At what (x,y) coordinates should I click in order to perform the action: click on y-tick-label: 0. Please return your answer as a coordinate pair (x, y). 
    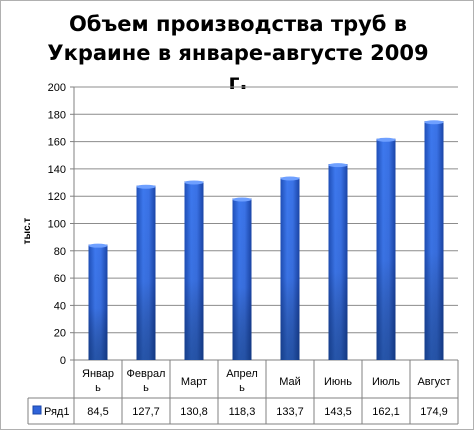
    Looking at the image, I should click on (63, 361).